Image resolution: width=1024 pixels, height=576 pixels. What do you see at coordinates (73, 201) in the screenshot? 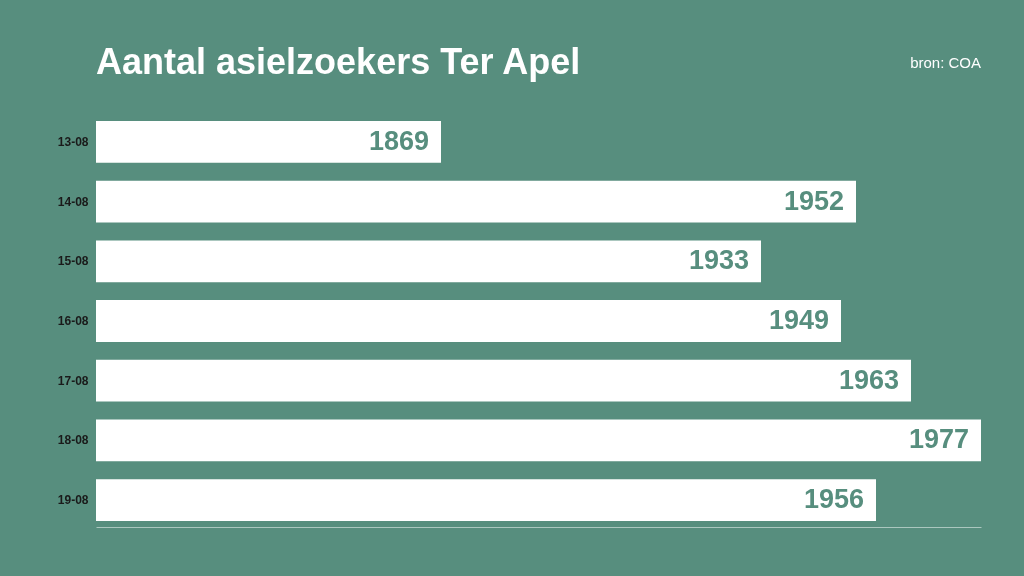
I see `y-tick-label: 14-08` at bounding box center [73, 201].